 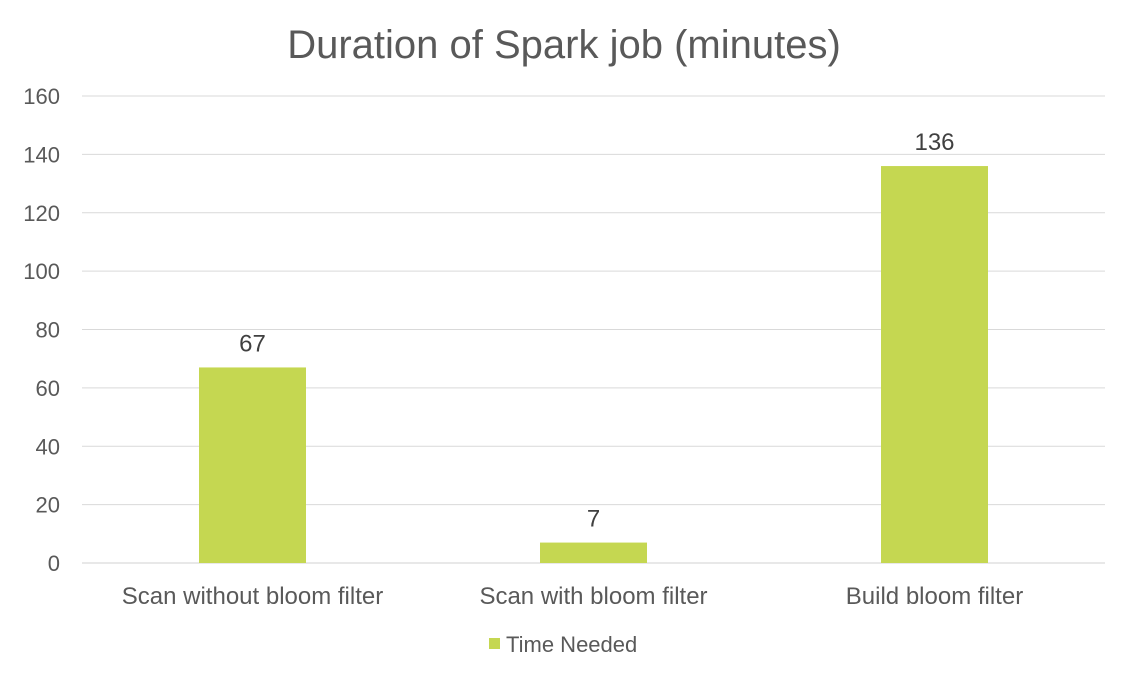 What do you see at coordinates (934, 596) in the screenshot?
I see `x-tick-label: Build bloom filter` at bounding box center [934, 596].